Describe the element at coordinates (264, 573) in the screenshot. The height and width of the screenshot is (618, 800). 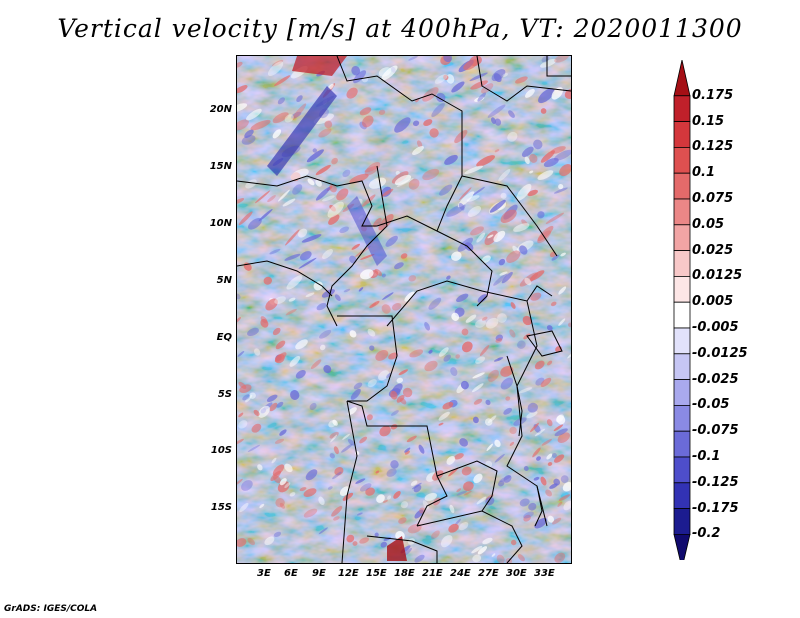
I see `lon-label: 3E` at that location.